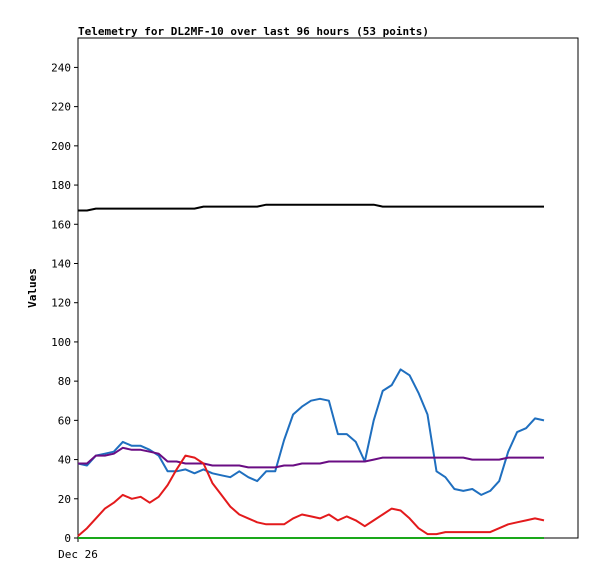  I want to click on y-tick-label: 60, so click(64, 420).